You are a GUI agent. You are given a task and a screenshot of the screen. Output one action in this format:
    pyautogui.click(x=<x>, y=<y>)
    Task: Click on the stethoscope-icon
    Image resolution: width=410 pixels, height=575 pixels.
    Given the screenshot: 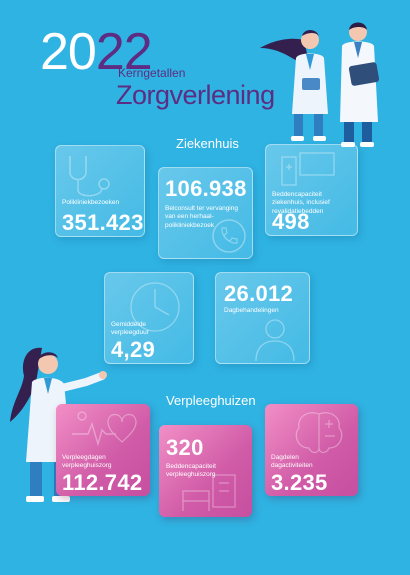 What is the action you would take?
    pyautogui.click(x=89, y=176)
    